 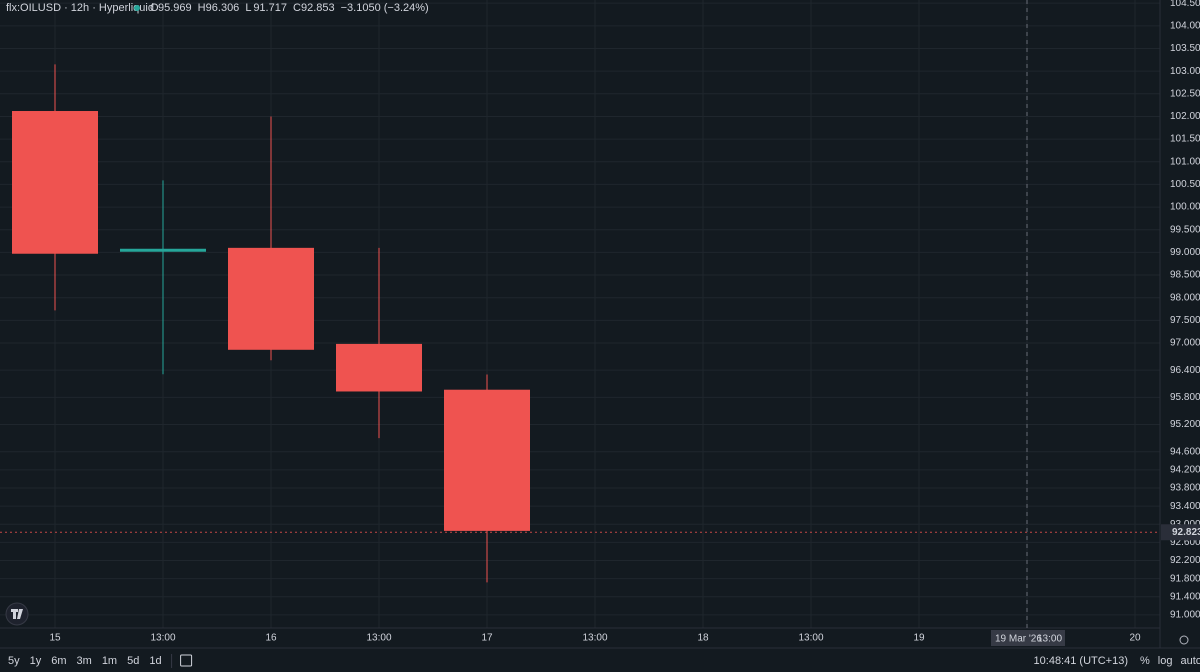 What do you see at coordinates (14, 661) in the screenshot?
I see `range-button: 5y` at bounding box center [14, 661].